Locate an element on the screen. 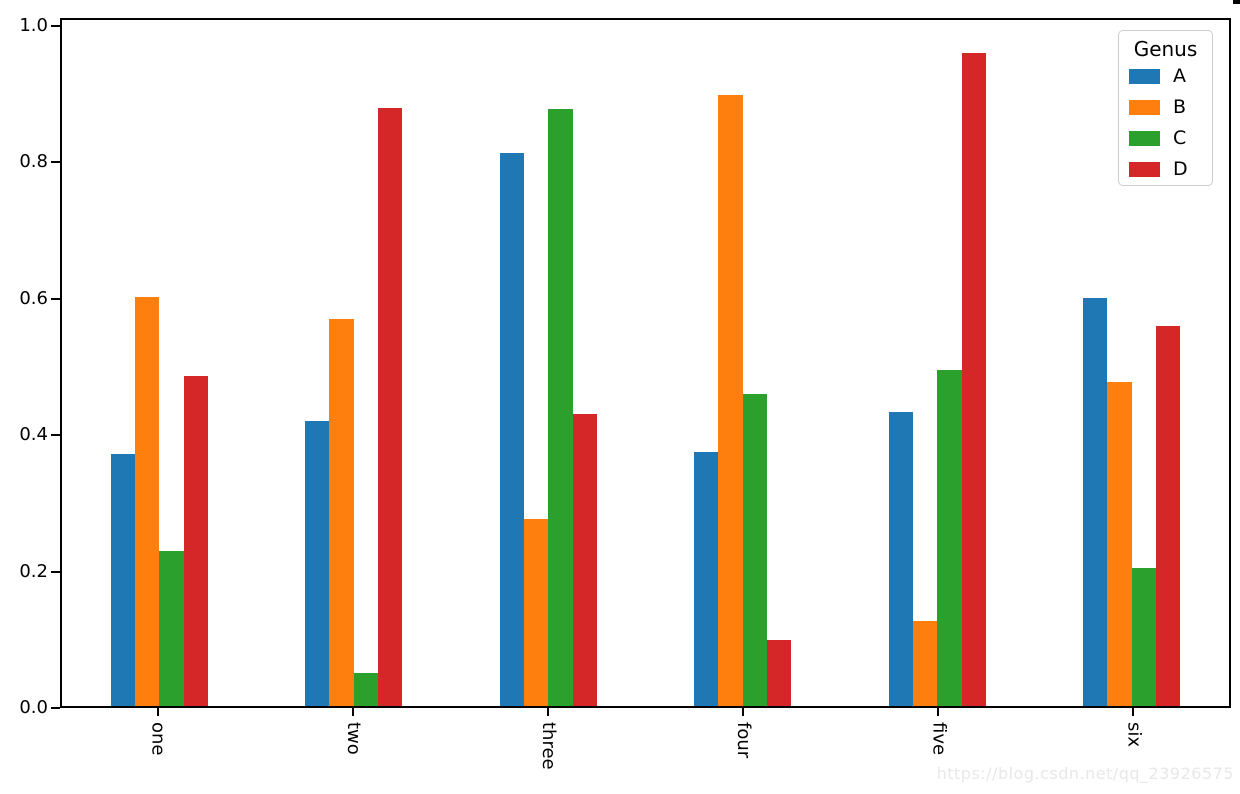 The height and width of the screenshot is (794, 1240). x-tick-label-five: five is located at coordinates (939, 739).